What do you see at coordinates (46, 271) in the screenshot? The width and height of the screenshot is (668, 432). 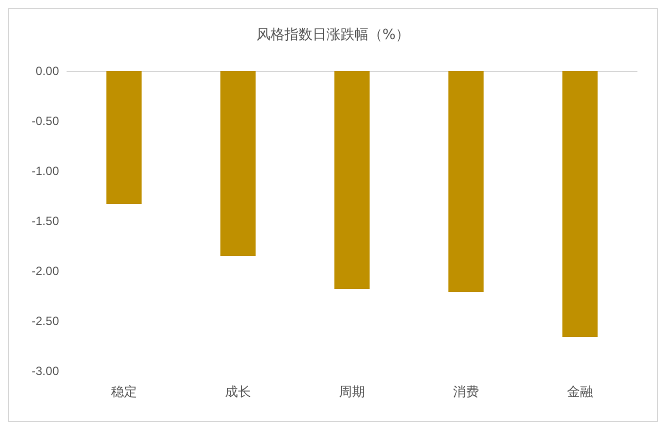 I see `y-tick-label: -2.00` at bounding box center [46, 271].